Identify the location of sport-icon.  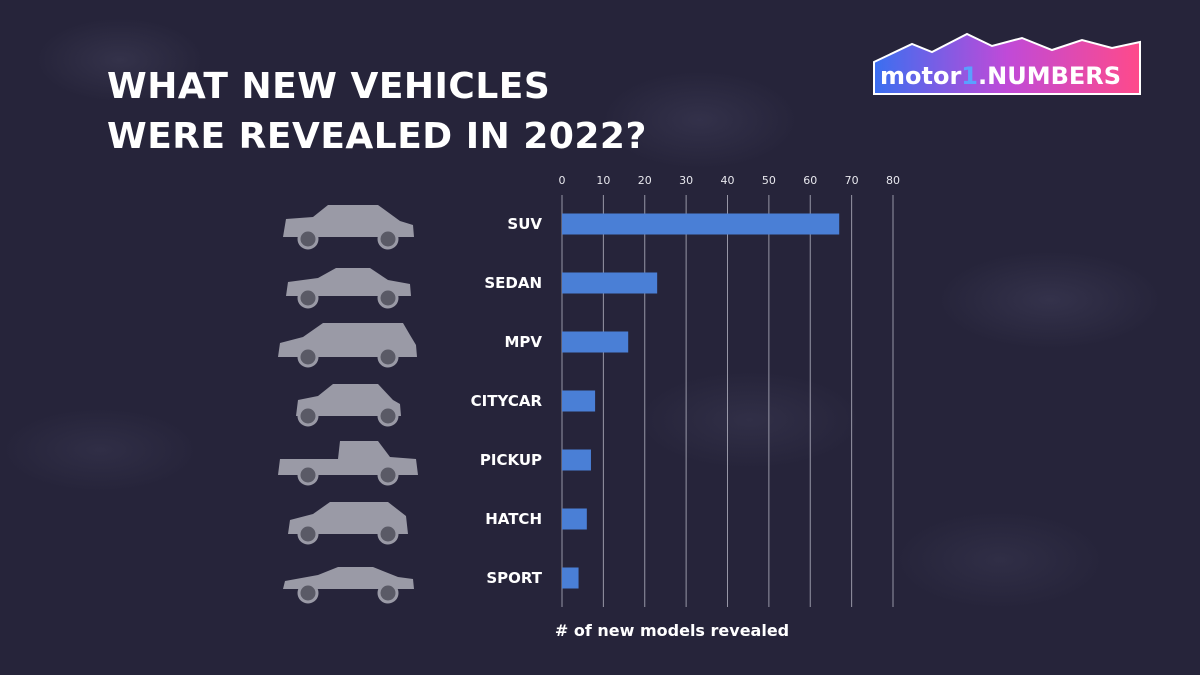
(348, 585).